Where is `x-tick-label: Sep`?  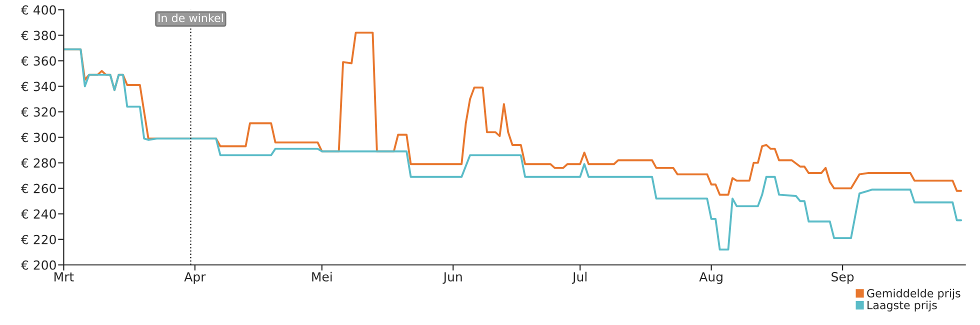 x-tick-label: Sep is located at coordinates (843, 278).